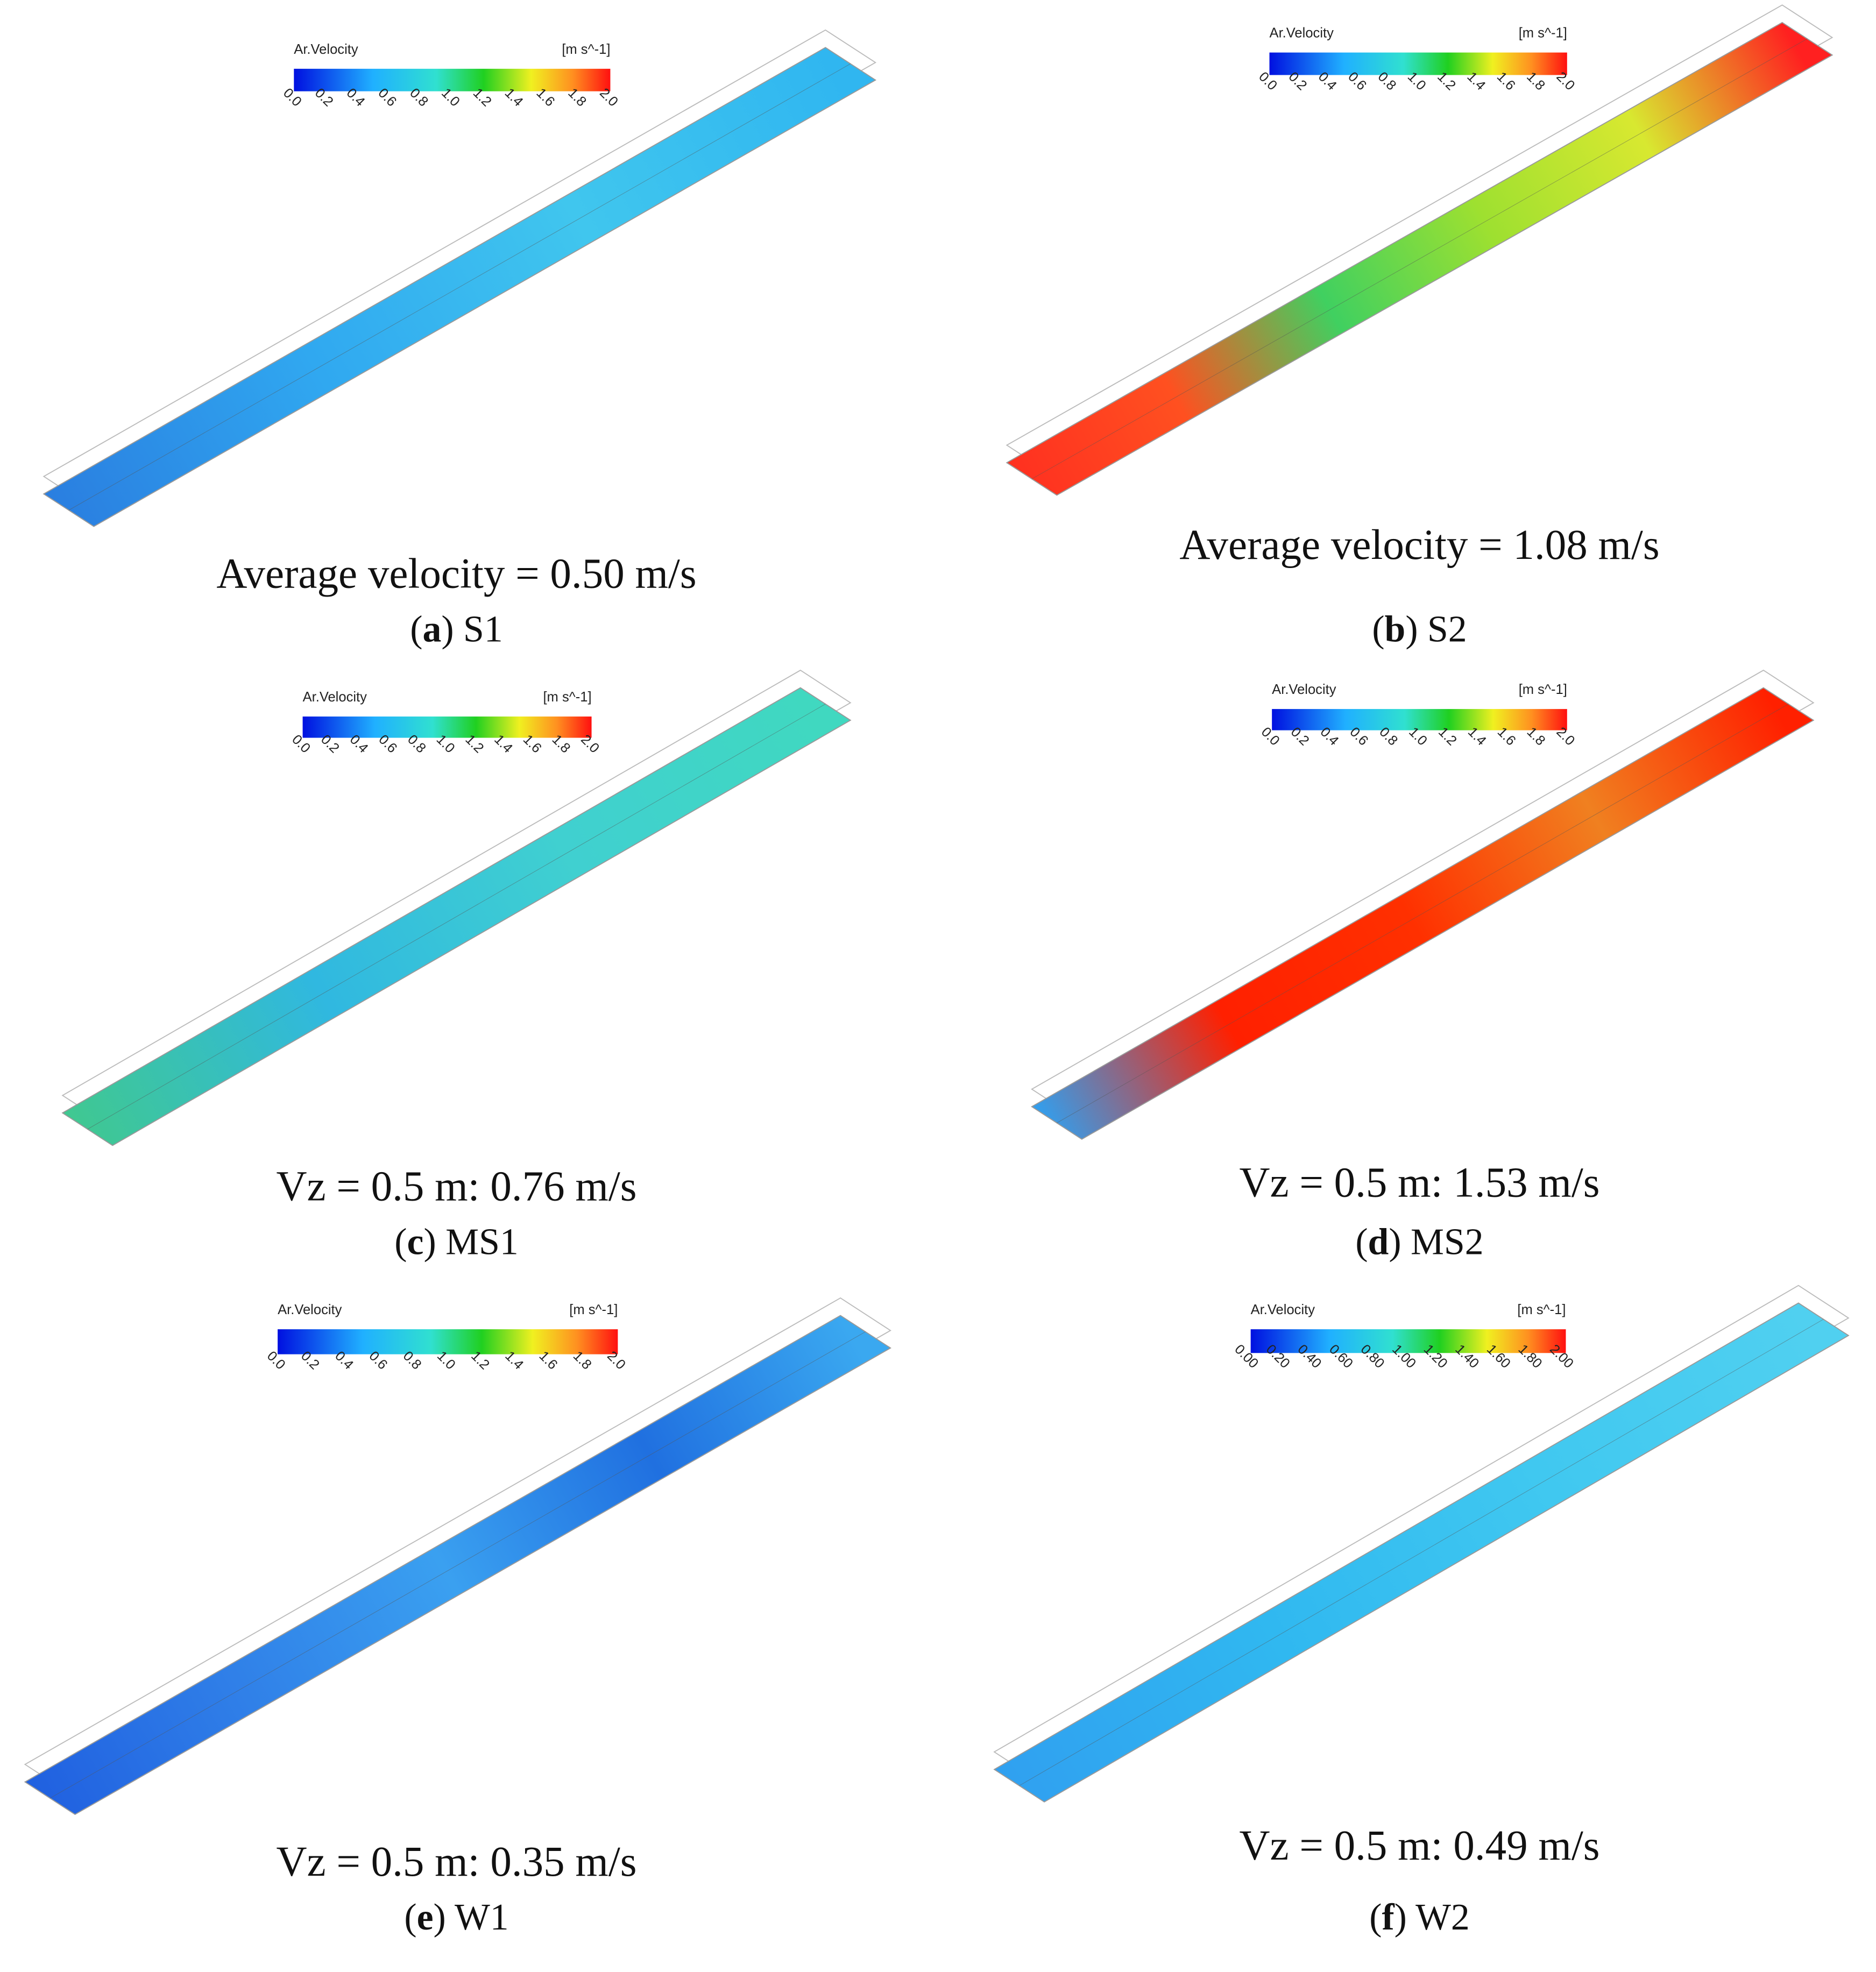 Image resolution: width=1876 pixels, height=1972 pixels. What do you see at coordinates (1419, 545) in the screenshot?
I see `caption: Average velocity = 1.08 m/s` at bounding box center [1419, 545].